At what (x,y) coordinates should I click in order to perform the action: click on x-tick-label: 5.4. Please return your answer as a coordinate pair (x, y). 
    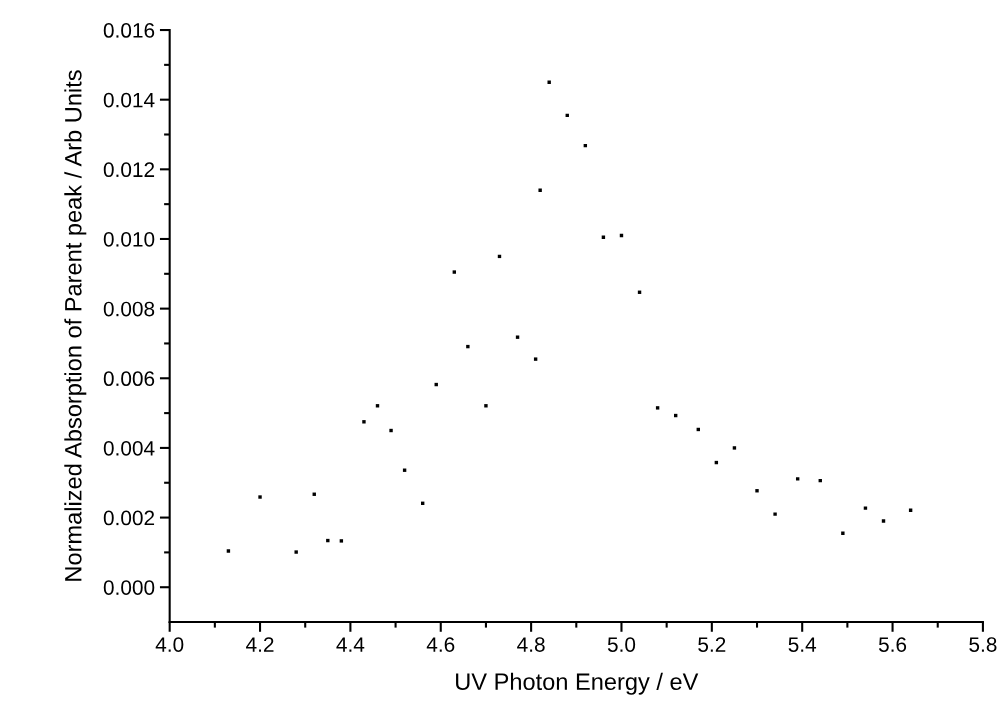
    Looking at the image, I should click on (802, 644).